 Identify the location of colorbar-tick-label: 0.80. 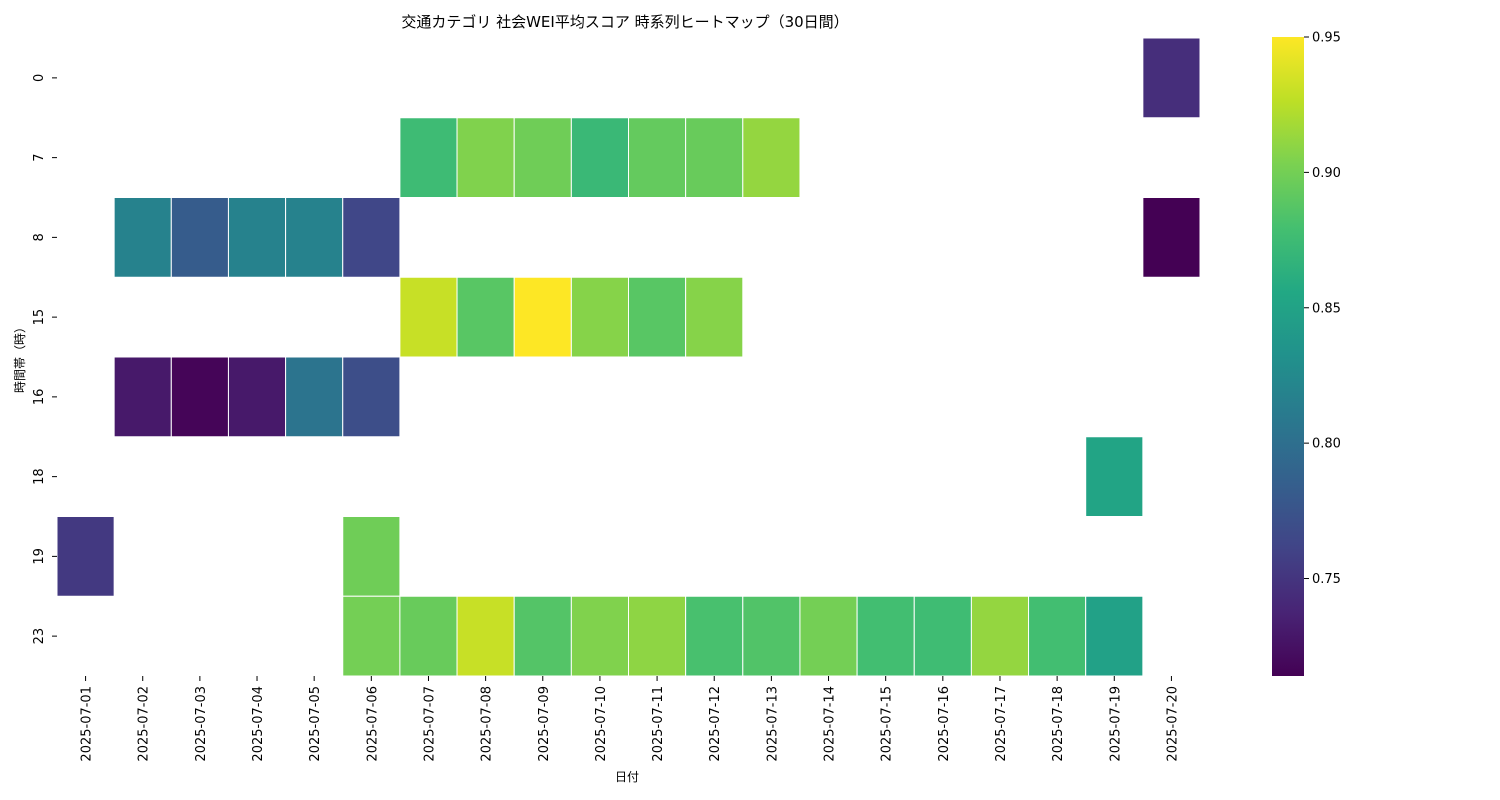
(1326, 444).